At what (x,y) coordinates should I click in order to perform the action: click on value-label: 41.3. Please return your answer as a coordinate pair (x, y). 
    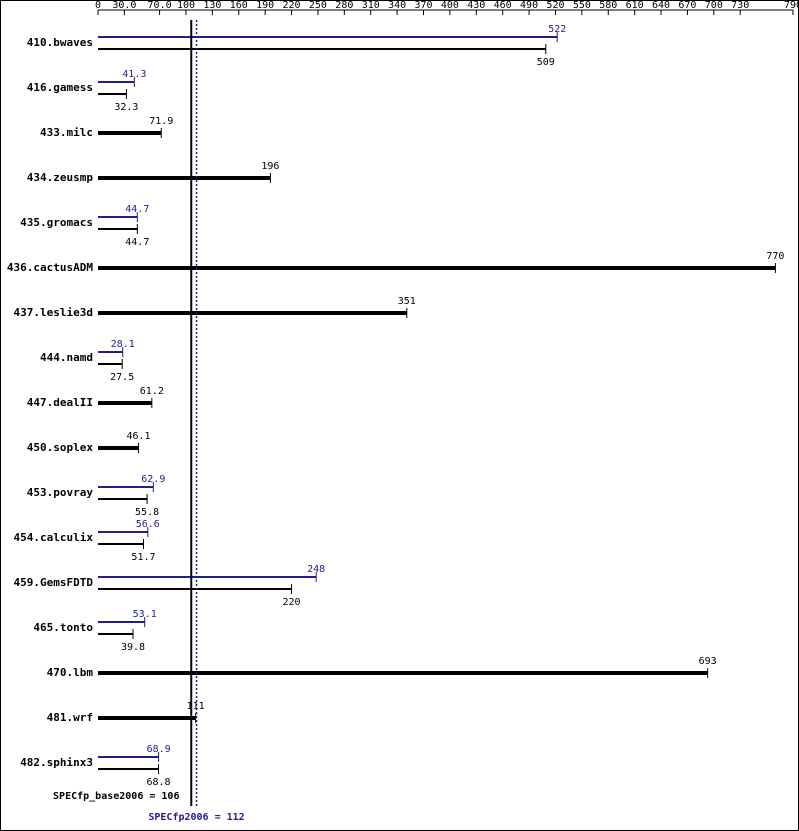
    Looking at the image, I should click on (134, 74).